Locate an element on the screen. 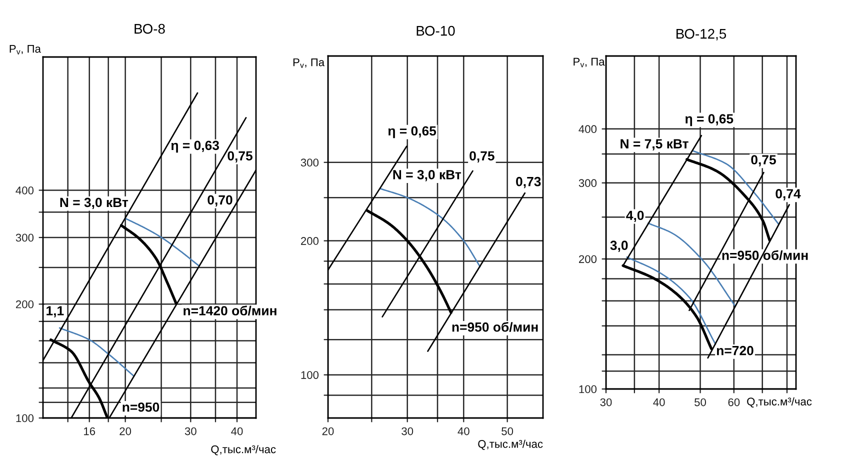  annotation: n=950 is located at coordinates (141, 407).